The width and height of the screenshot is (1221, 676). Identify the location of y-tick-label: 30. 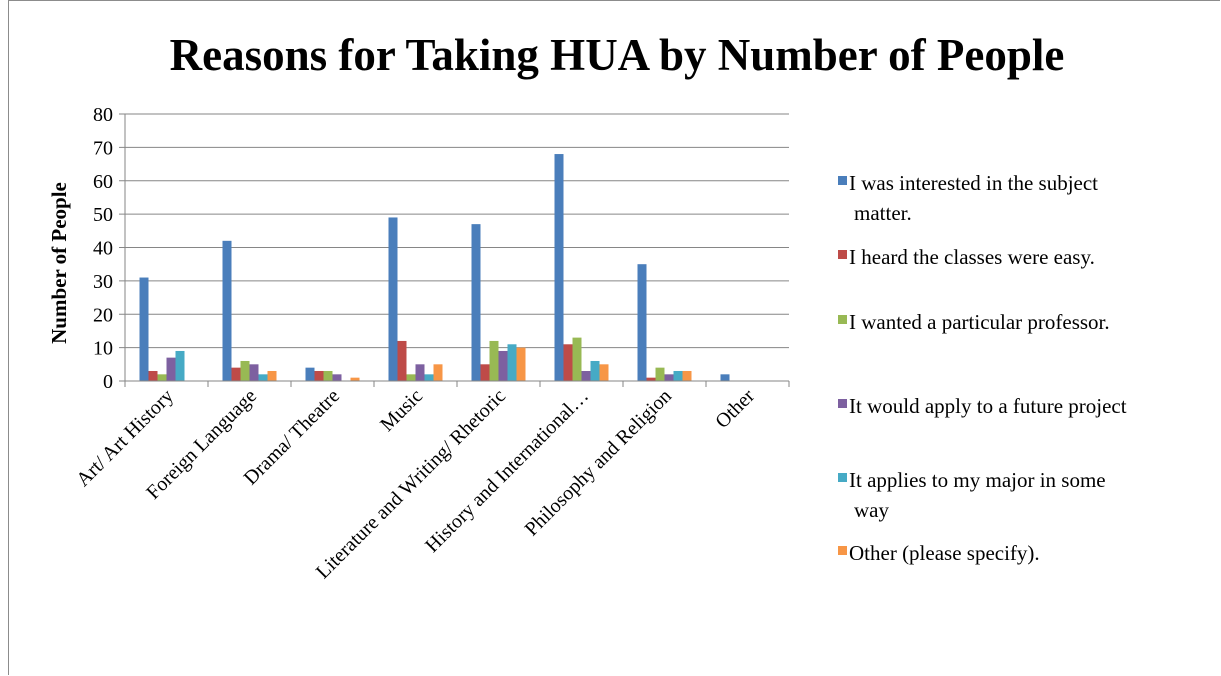
(103, 282).